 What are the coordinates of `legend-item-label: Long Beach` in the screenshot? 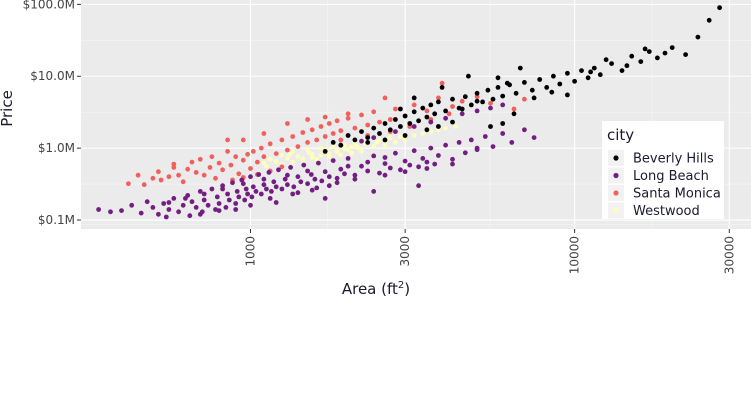 It's located at (671, 176).